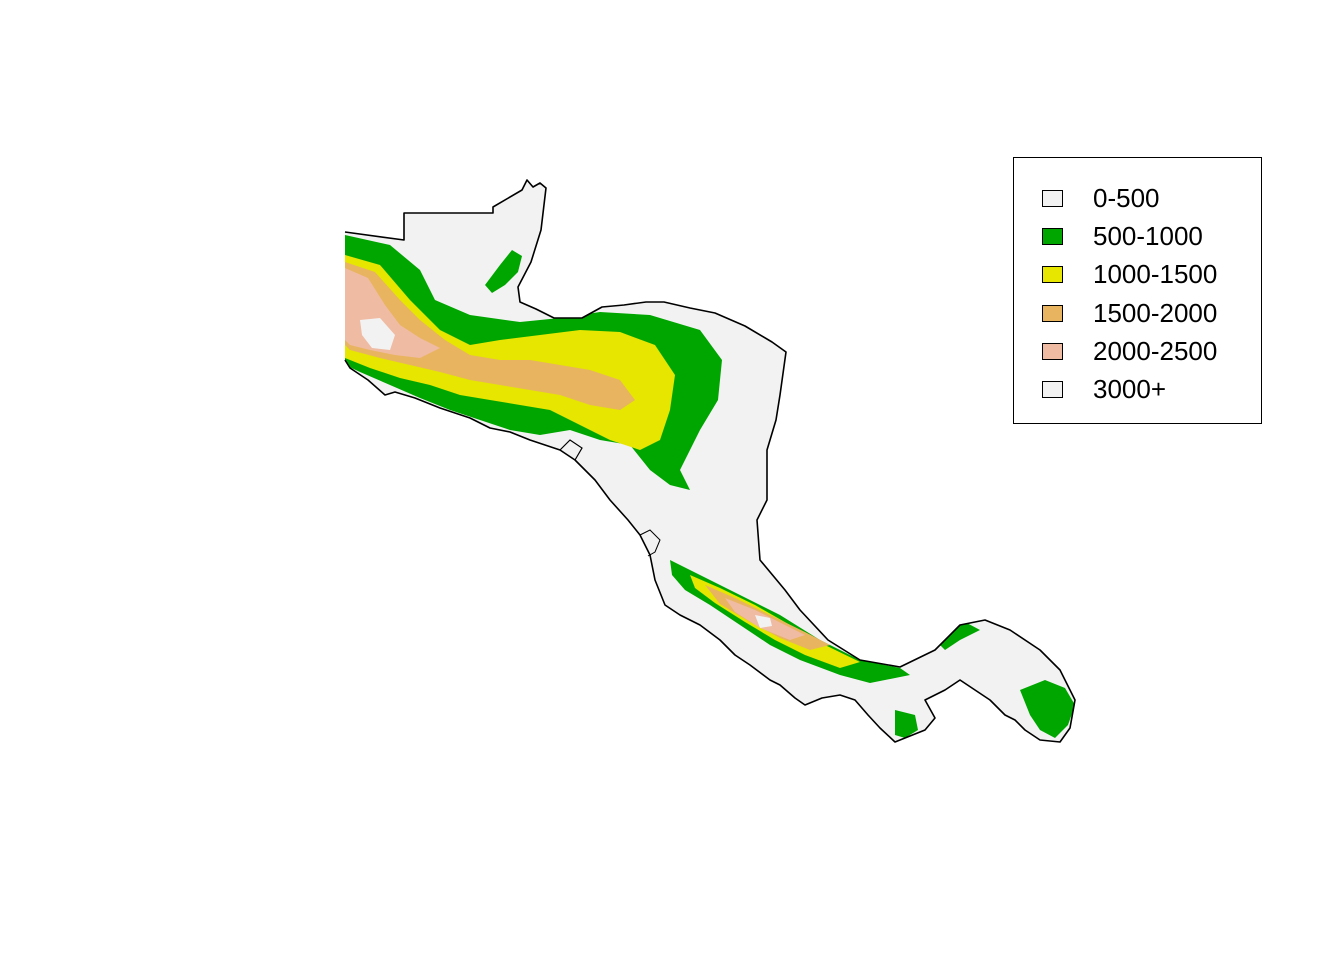 This screenshot has width=1344, height=960. What do you see at coordinates (571, 450) in the screenshot?
I see `gulf-fonseca-coast` at bounding box center [571, 450].